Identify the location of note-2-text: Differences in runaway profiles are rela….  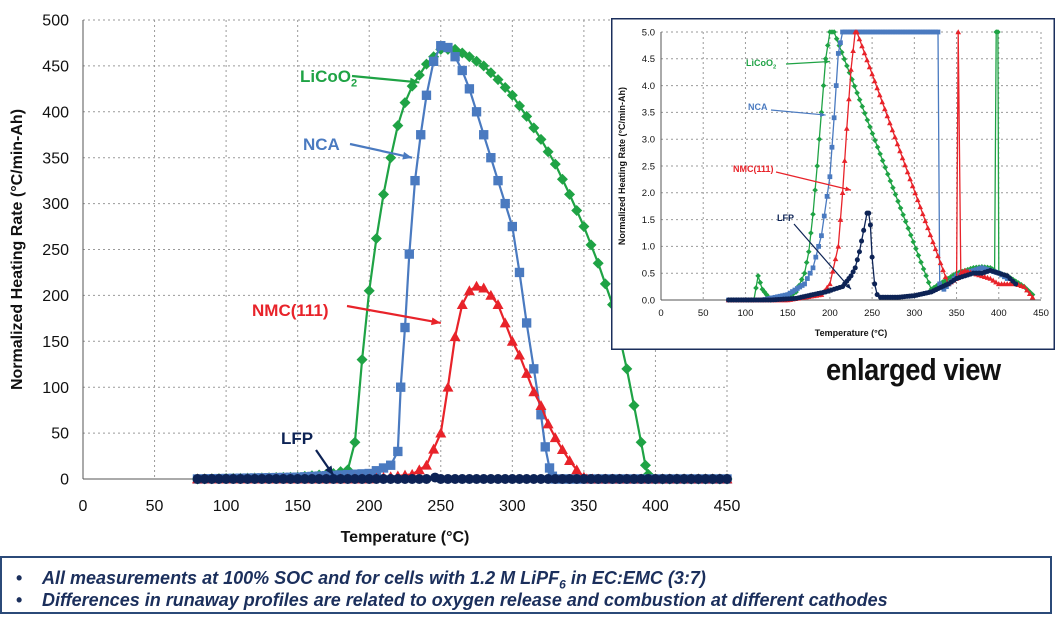
(465, 600).